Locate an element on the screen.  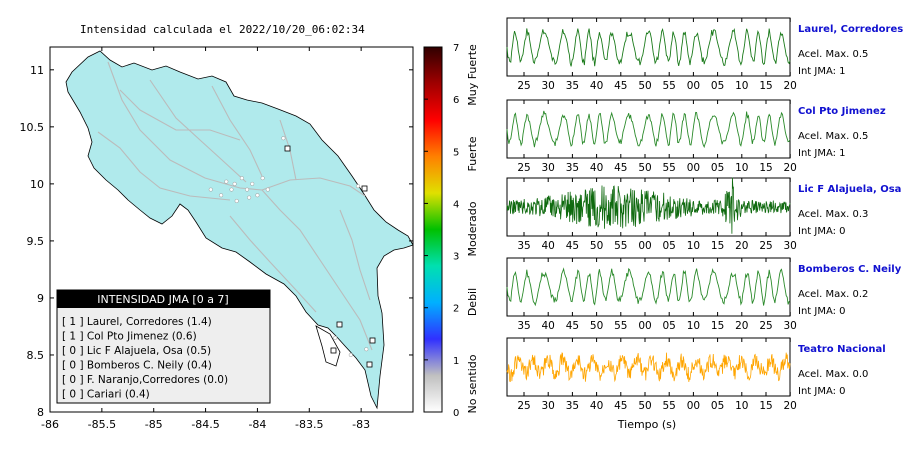
map-y-tick-label: 10.5 is located at coordinates (32, 127).